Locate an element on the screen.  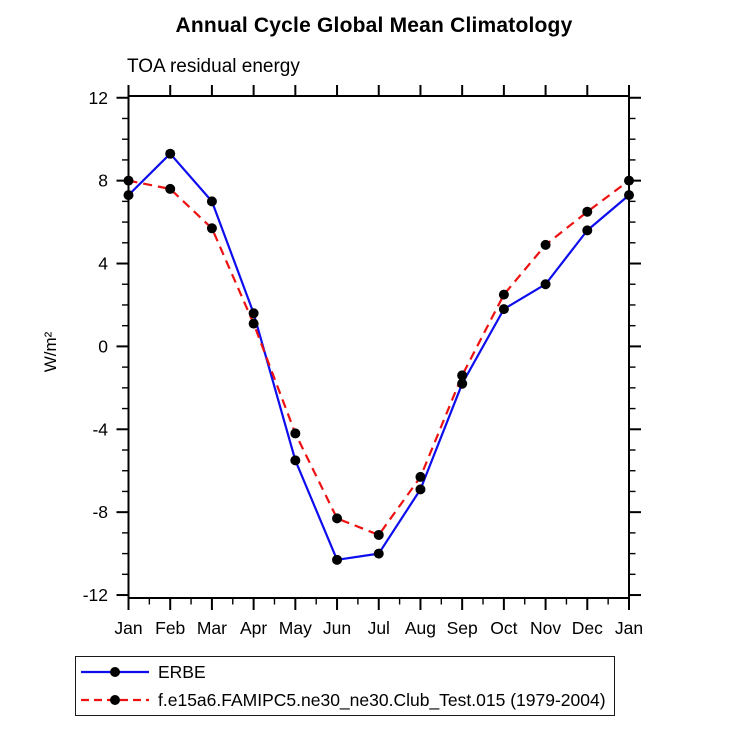
x-tick-label: May is located at coordinates (295, 628).